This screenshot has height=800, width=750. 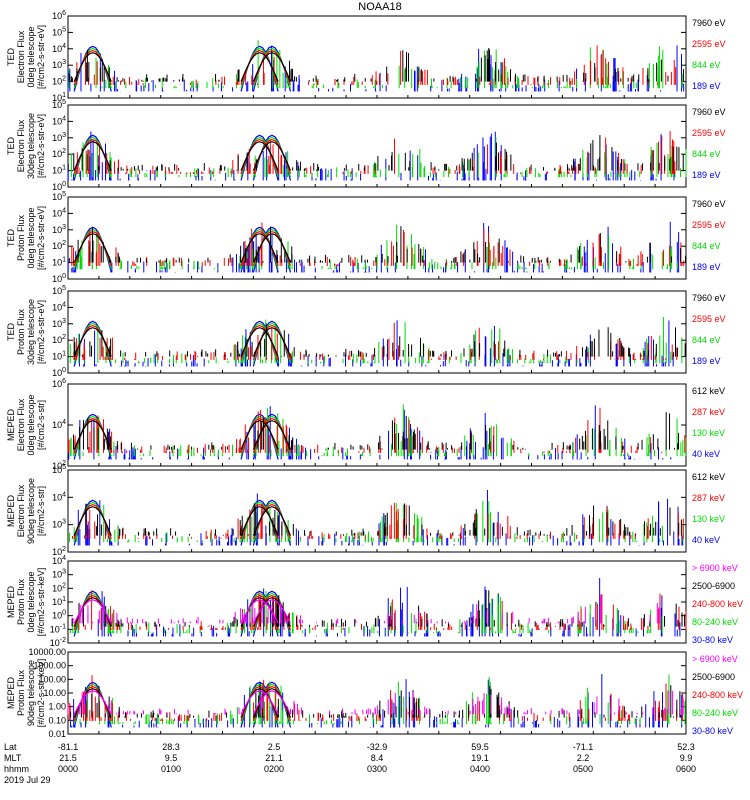 What do you see at coordinates (21, 424) in the screenshot?
I see `y-axis-label-line: Electron Flux` at bounding box center [21, 424].